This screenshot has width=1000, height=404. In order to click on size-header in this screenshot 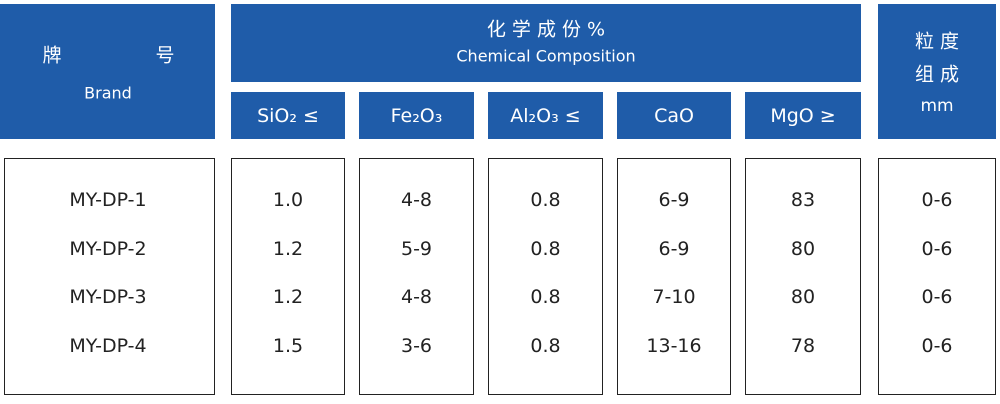, I will do `click(937, 71)`.